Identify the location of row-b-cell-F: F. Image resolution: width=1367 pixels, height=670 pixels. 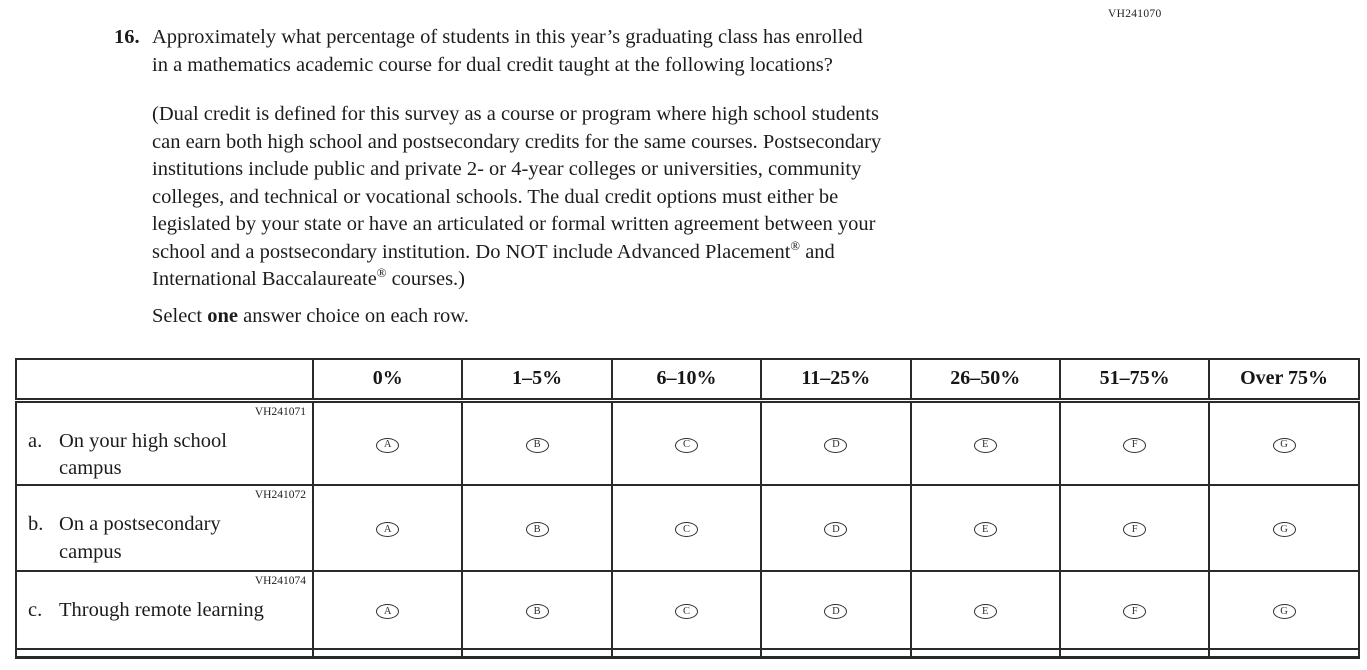
(1134, 528).